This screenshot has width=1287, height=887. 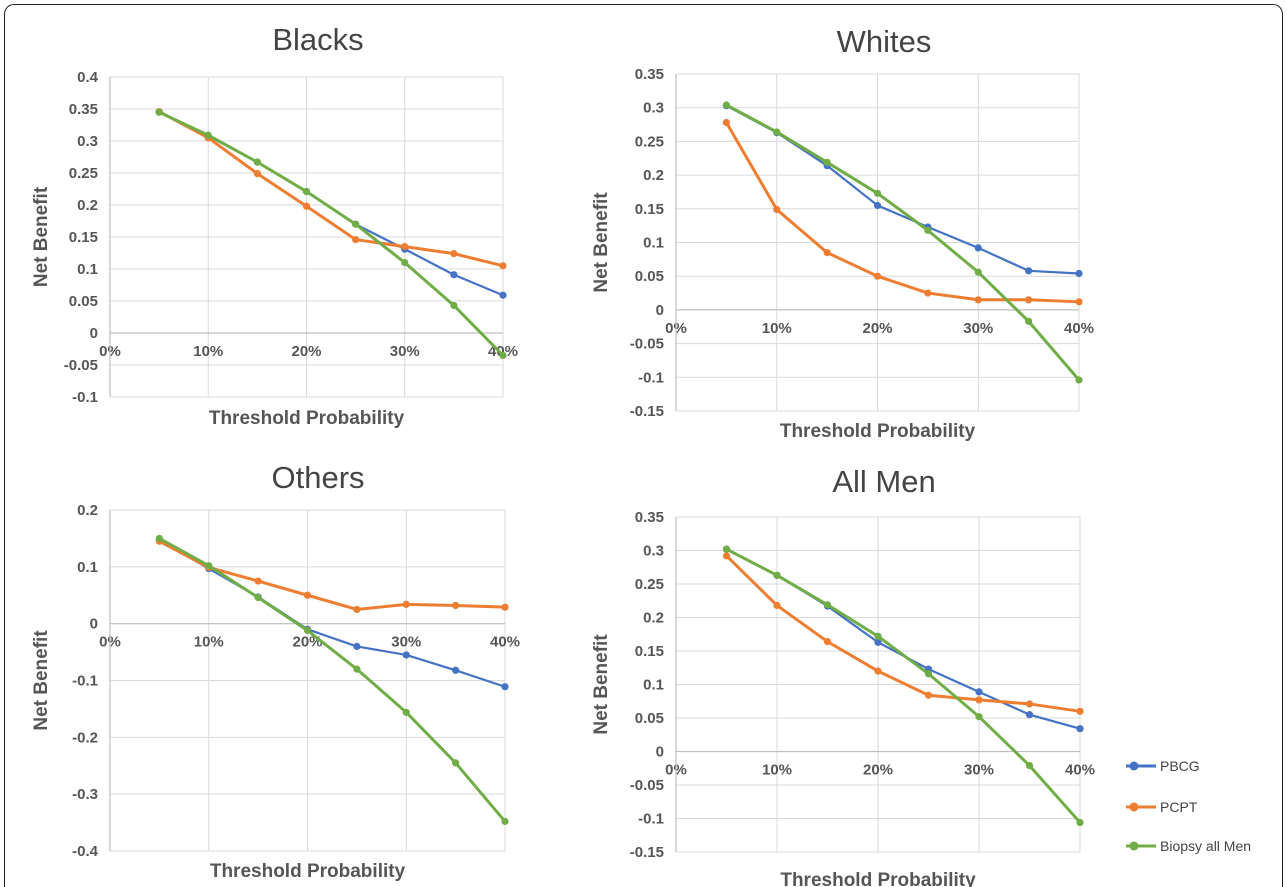 What do you see at coordinates (1079, 328) in the screenshot?
I see `x-tick-label: 40%` at bounding box center [1079, 328].